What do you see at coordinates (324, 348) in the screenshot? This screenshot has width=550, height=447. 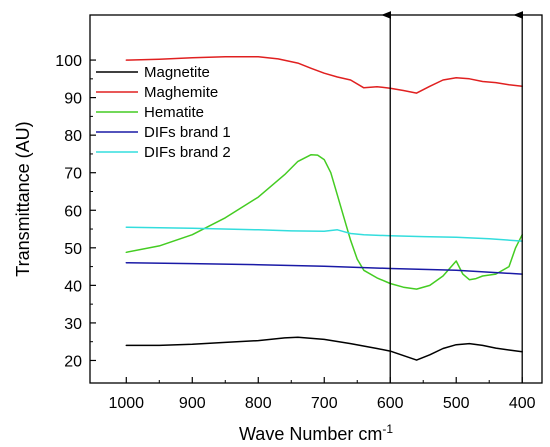 I see `series-line-magnetite` at bounding box center [324, 348].